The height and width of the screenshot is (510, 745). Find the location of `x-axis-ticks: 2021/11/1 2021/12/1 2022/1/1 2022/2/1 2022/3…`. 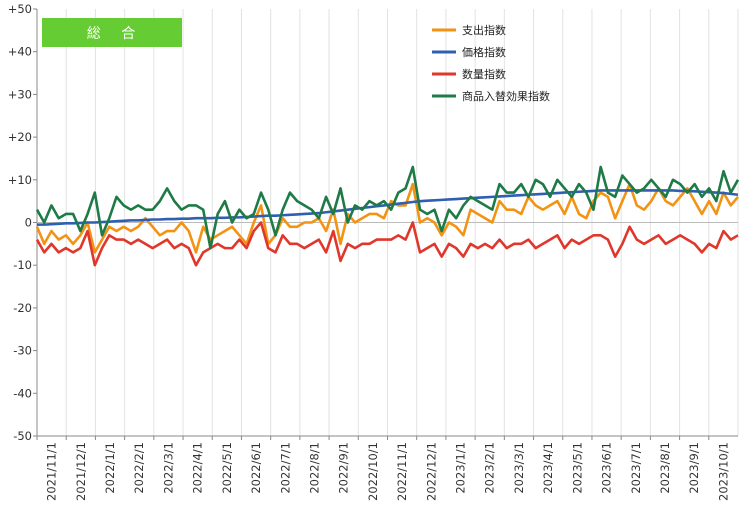

x-axis-ticks: 2021/11/1 2021/12/1 2022/1/1 2022/2/1 2022/3… is located at coordinates (383, 468).